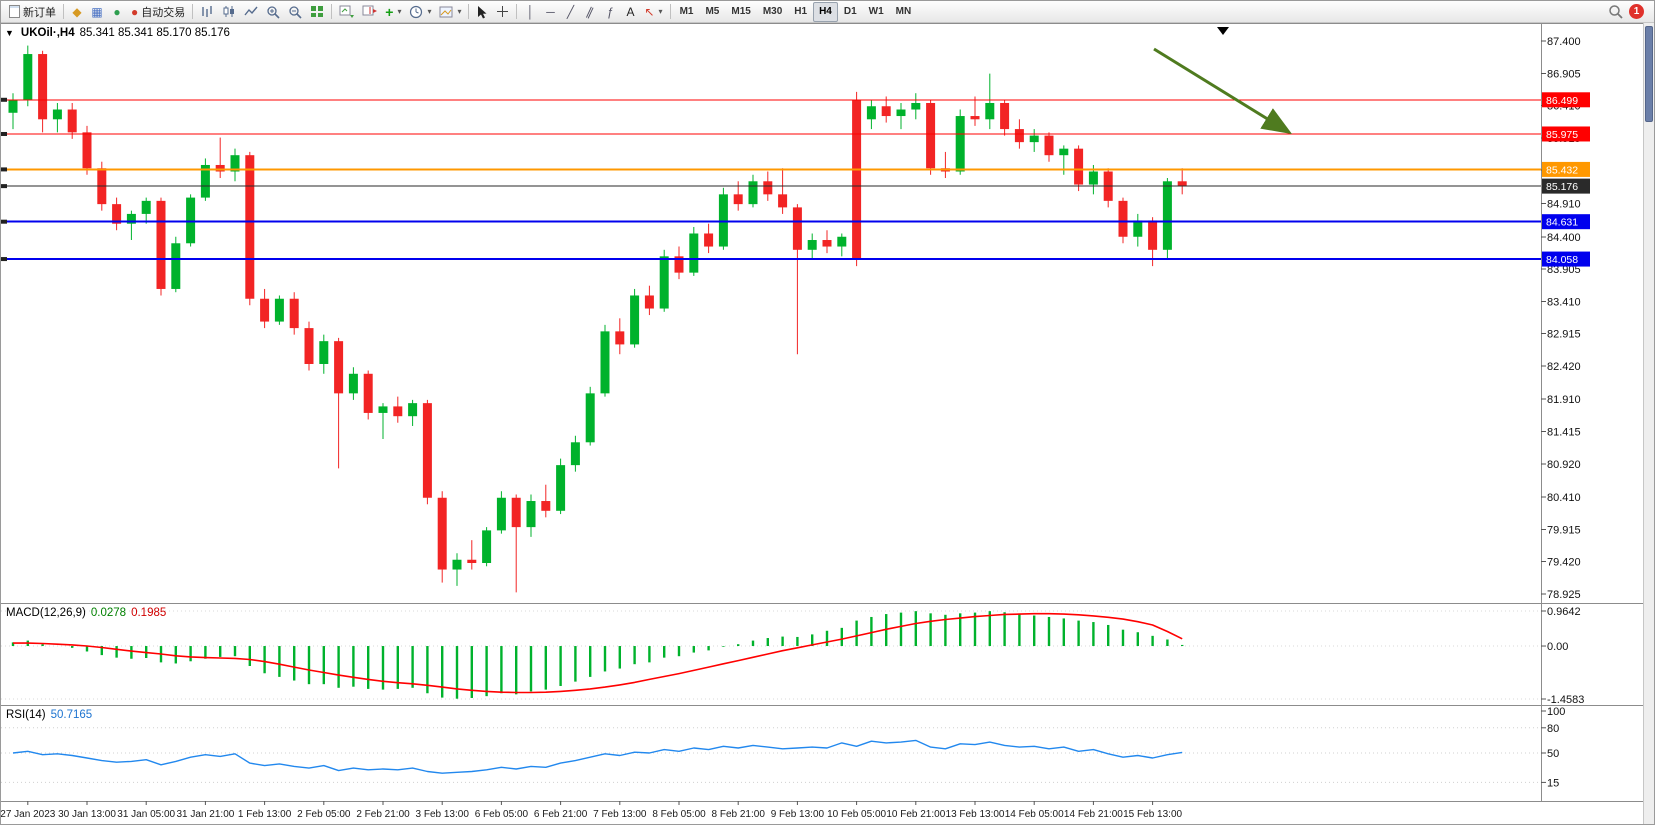  Describe the element at coordinates (420, 12) in the screenshot. I see `periods-button: ▾` at that location.